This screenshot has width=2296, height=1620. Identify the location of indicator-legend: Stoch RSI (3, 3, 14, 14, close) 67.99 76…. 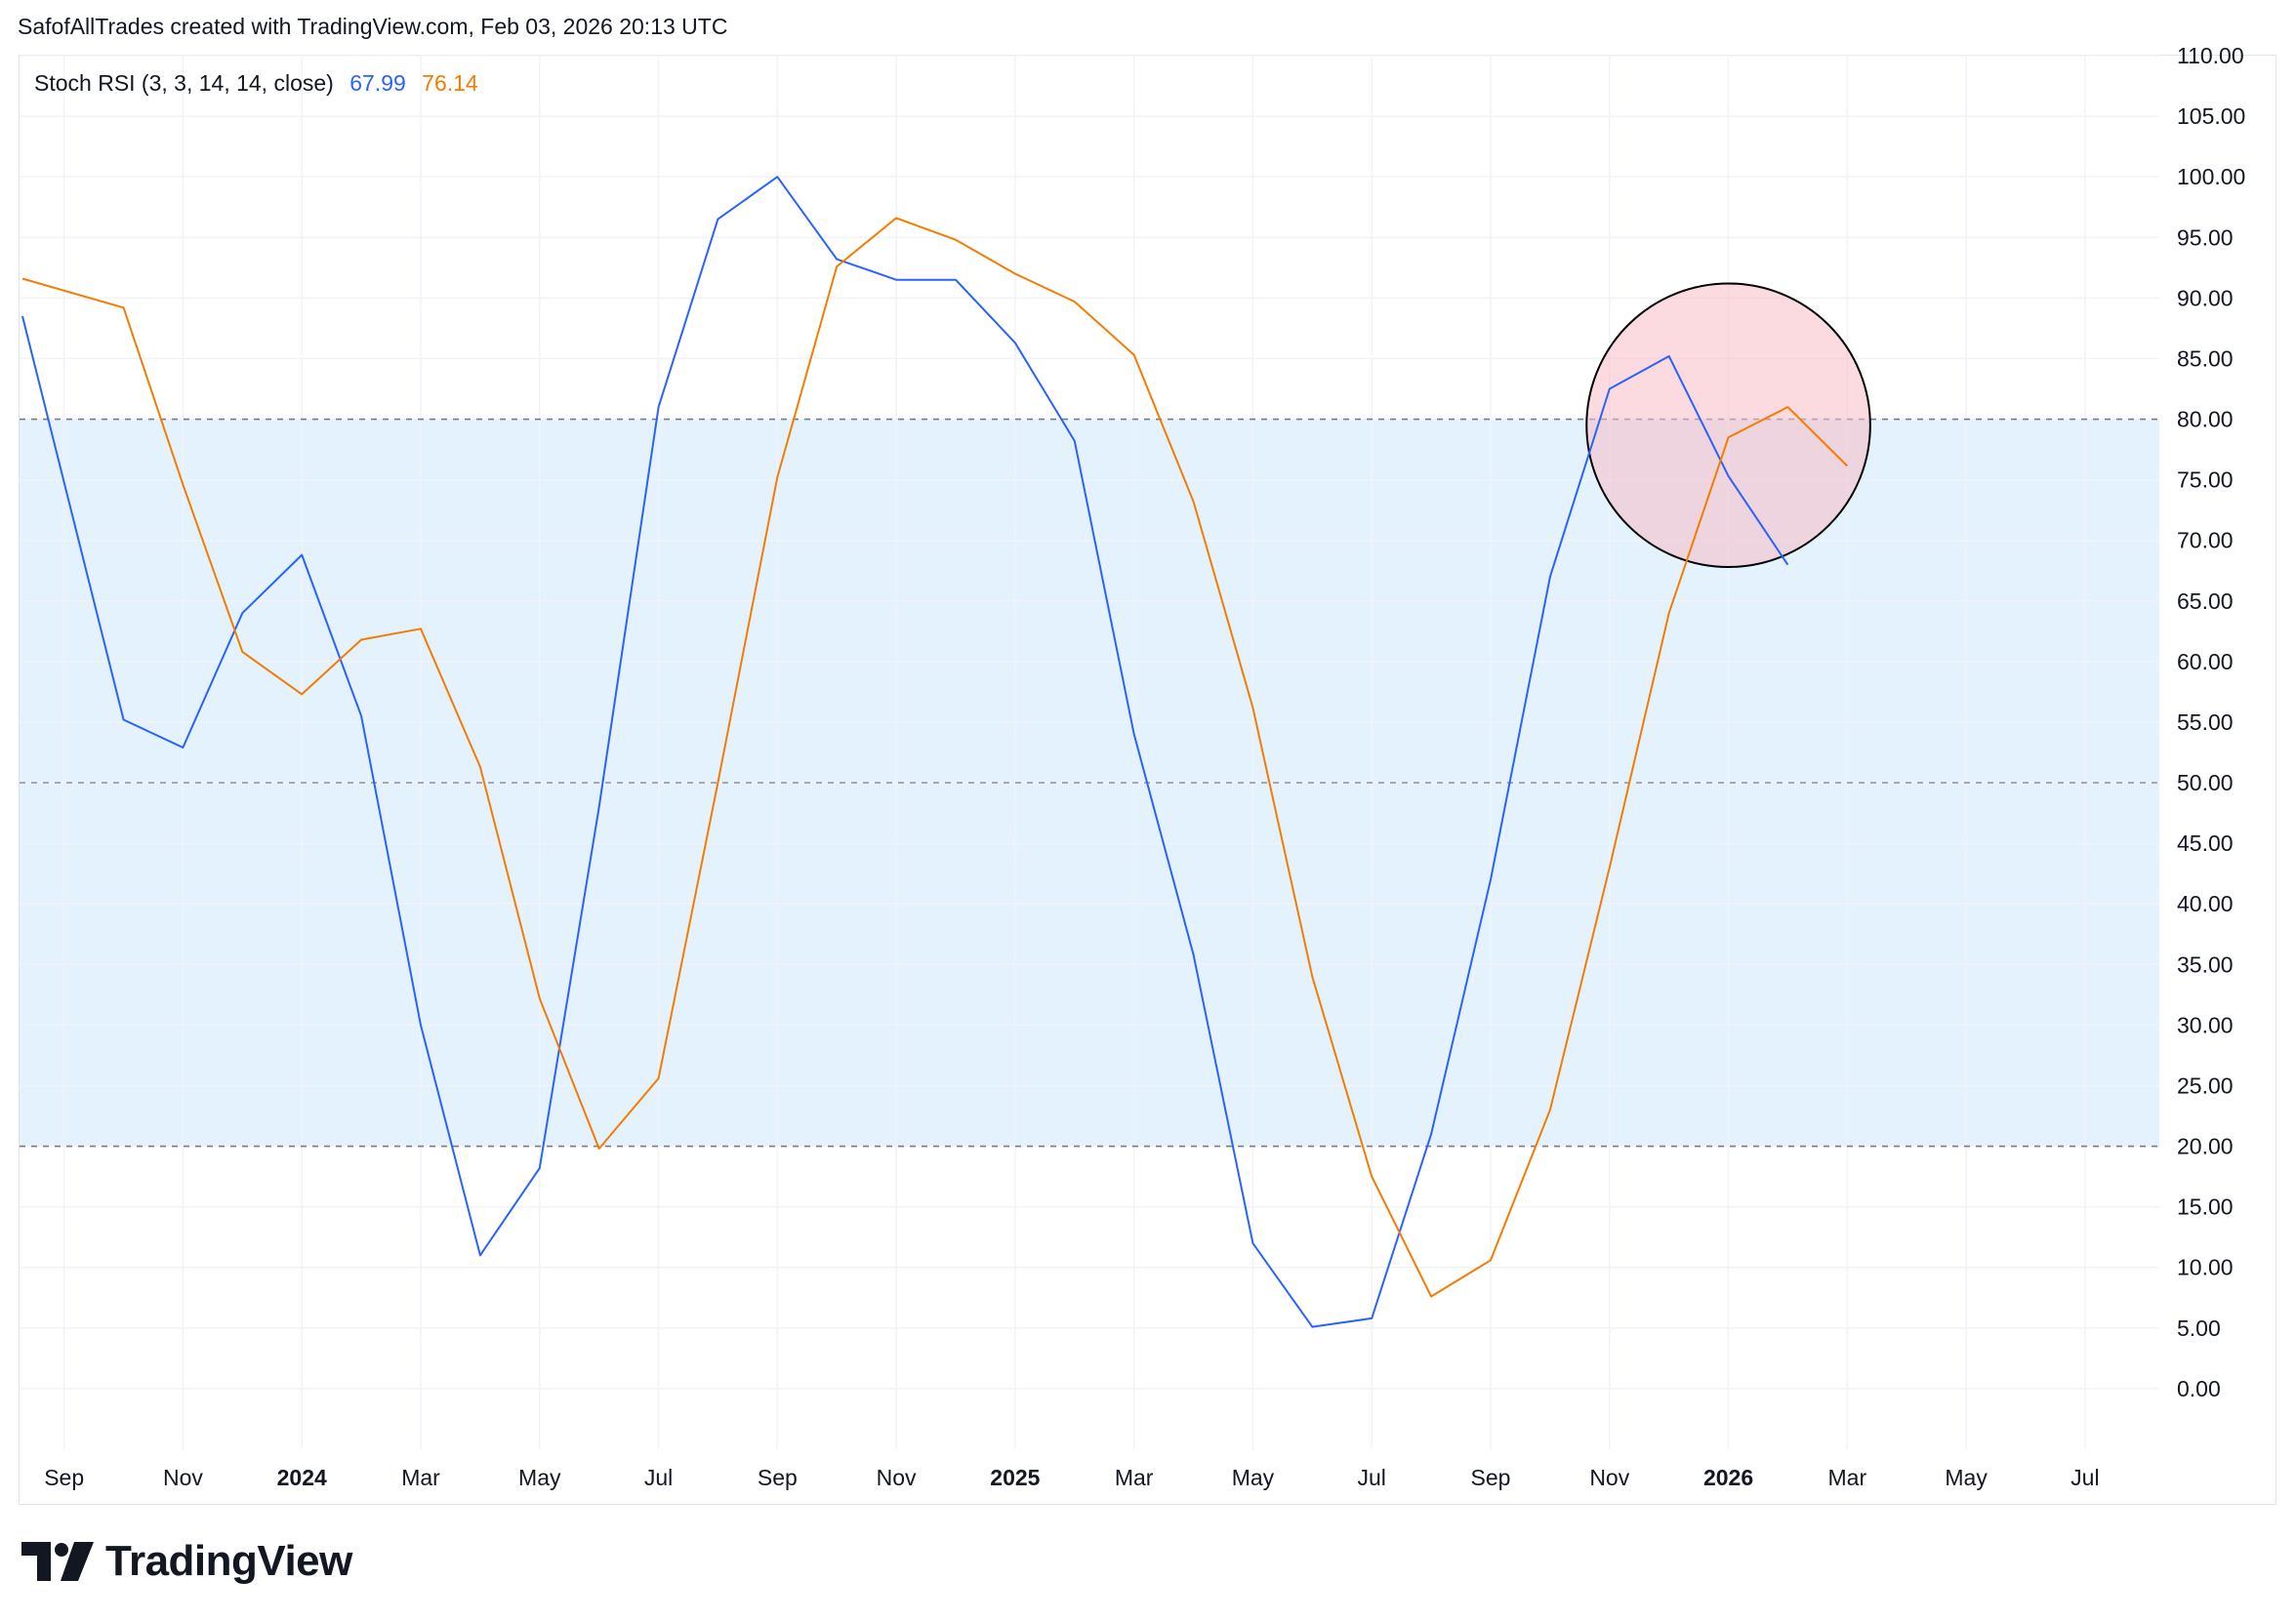
(256, 84).